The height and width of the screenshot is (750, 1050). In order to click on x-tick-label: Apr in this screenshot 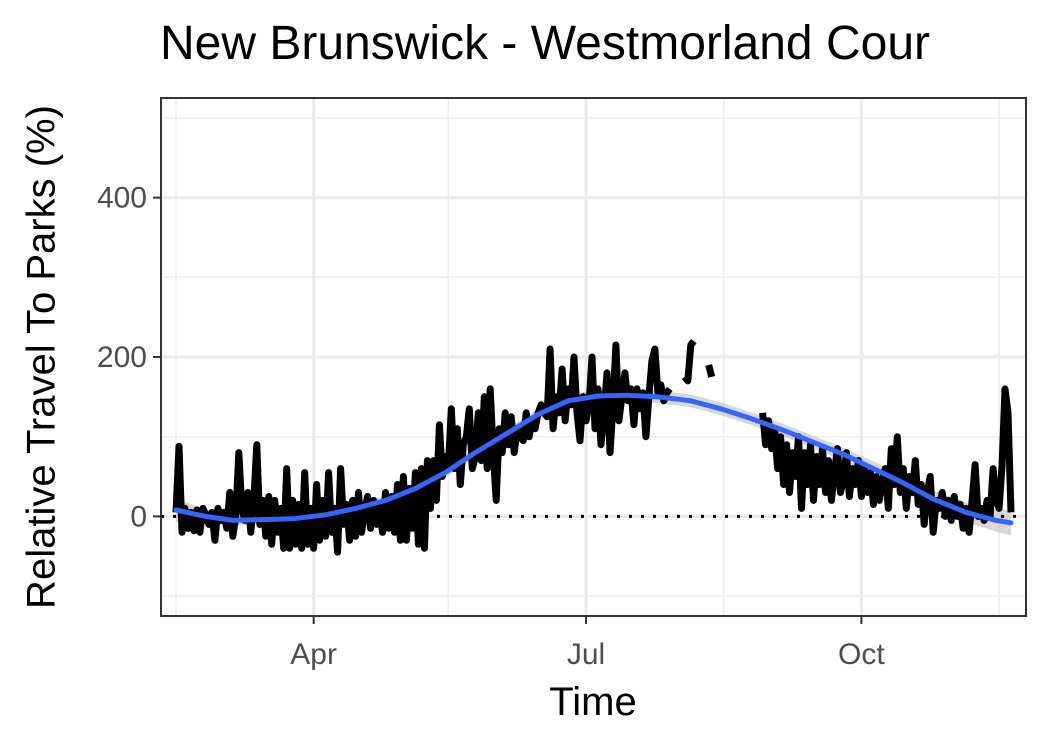, I will do `click(313, 654)`.